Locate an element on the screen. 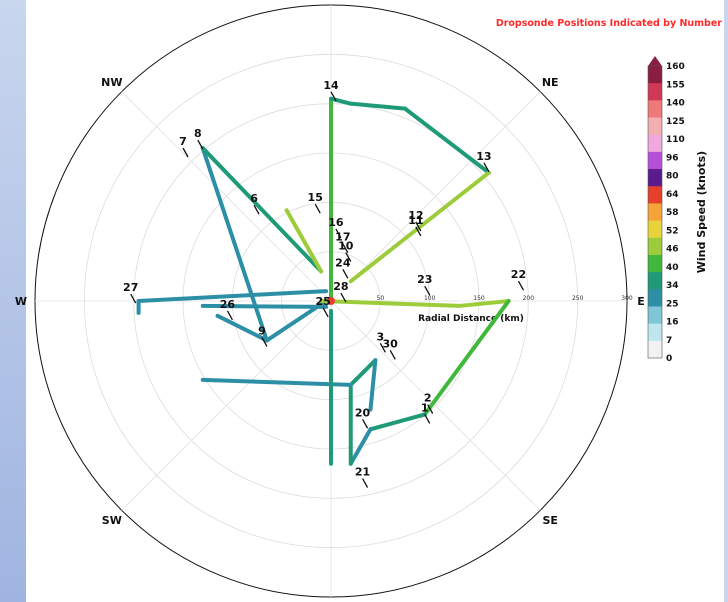  dropsonde-label-10: 10 is located at coordinates (346, 246).